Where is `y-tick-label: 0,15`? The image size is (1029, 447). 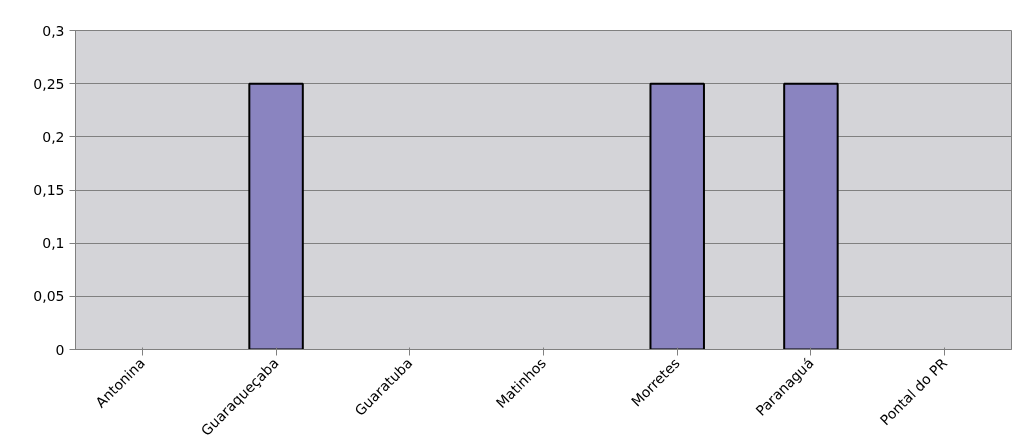 y-tick-label: 0,15 is located at coordinates (49, 190).